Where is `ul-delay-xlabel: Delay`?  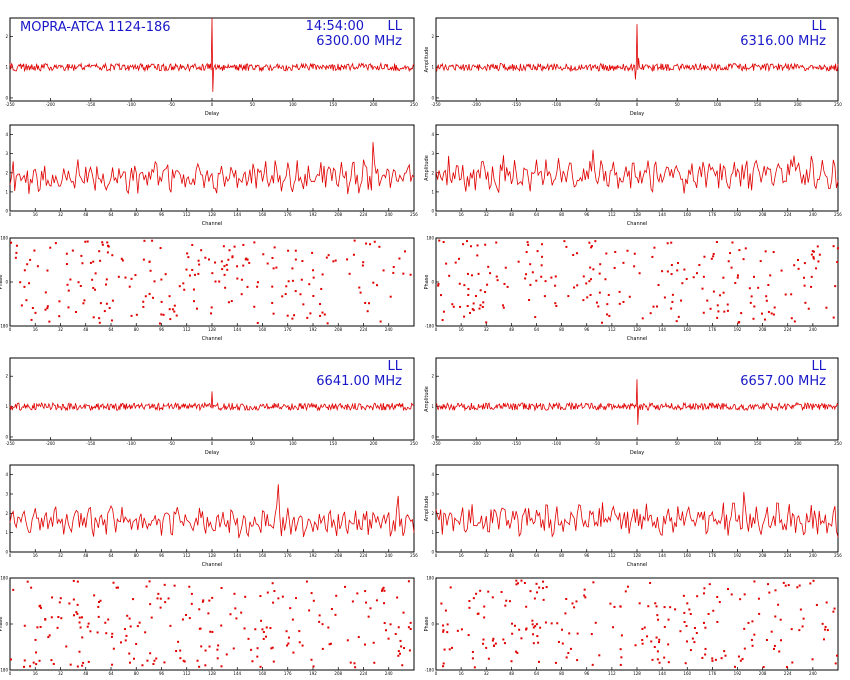 ul-delay-xlabel: Delay is located at coordinates (212, 114).